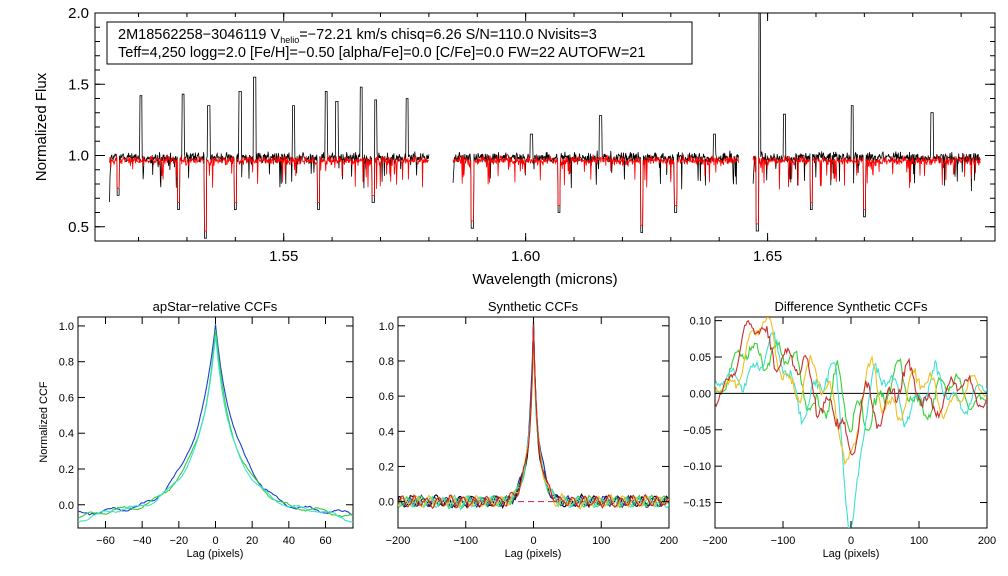  What do you see at coordinates (697, 467) in the screenshot?
I see `ccf-difference-ytick-label: −0.10` at bounding box center [697, 467].